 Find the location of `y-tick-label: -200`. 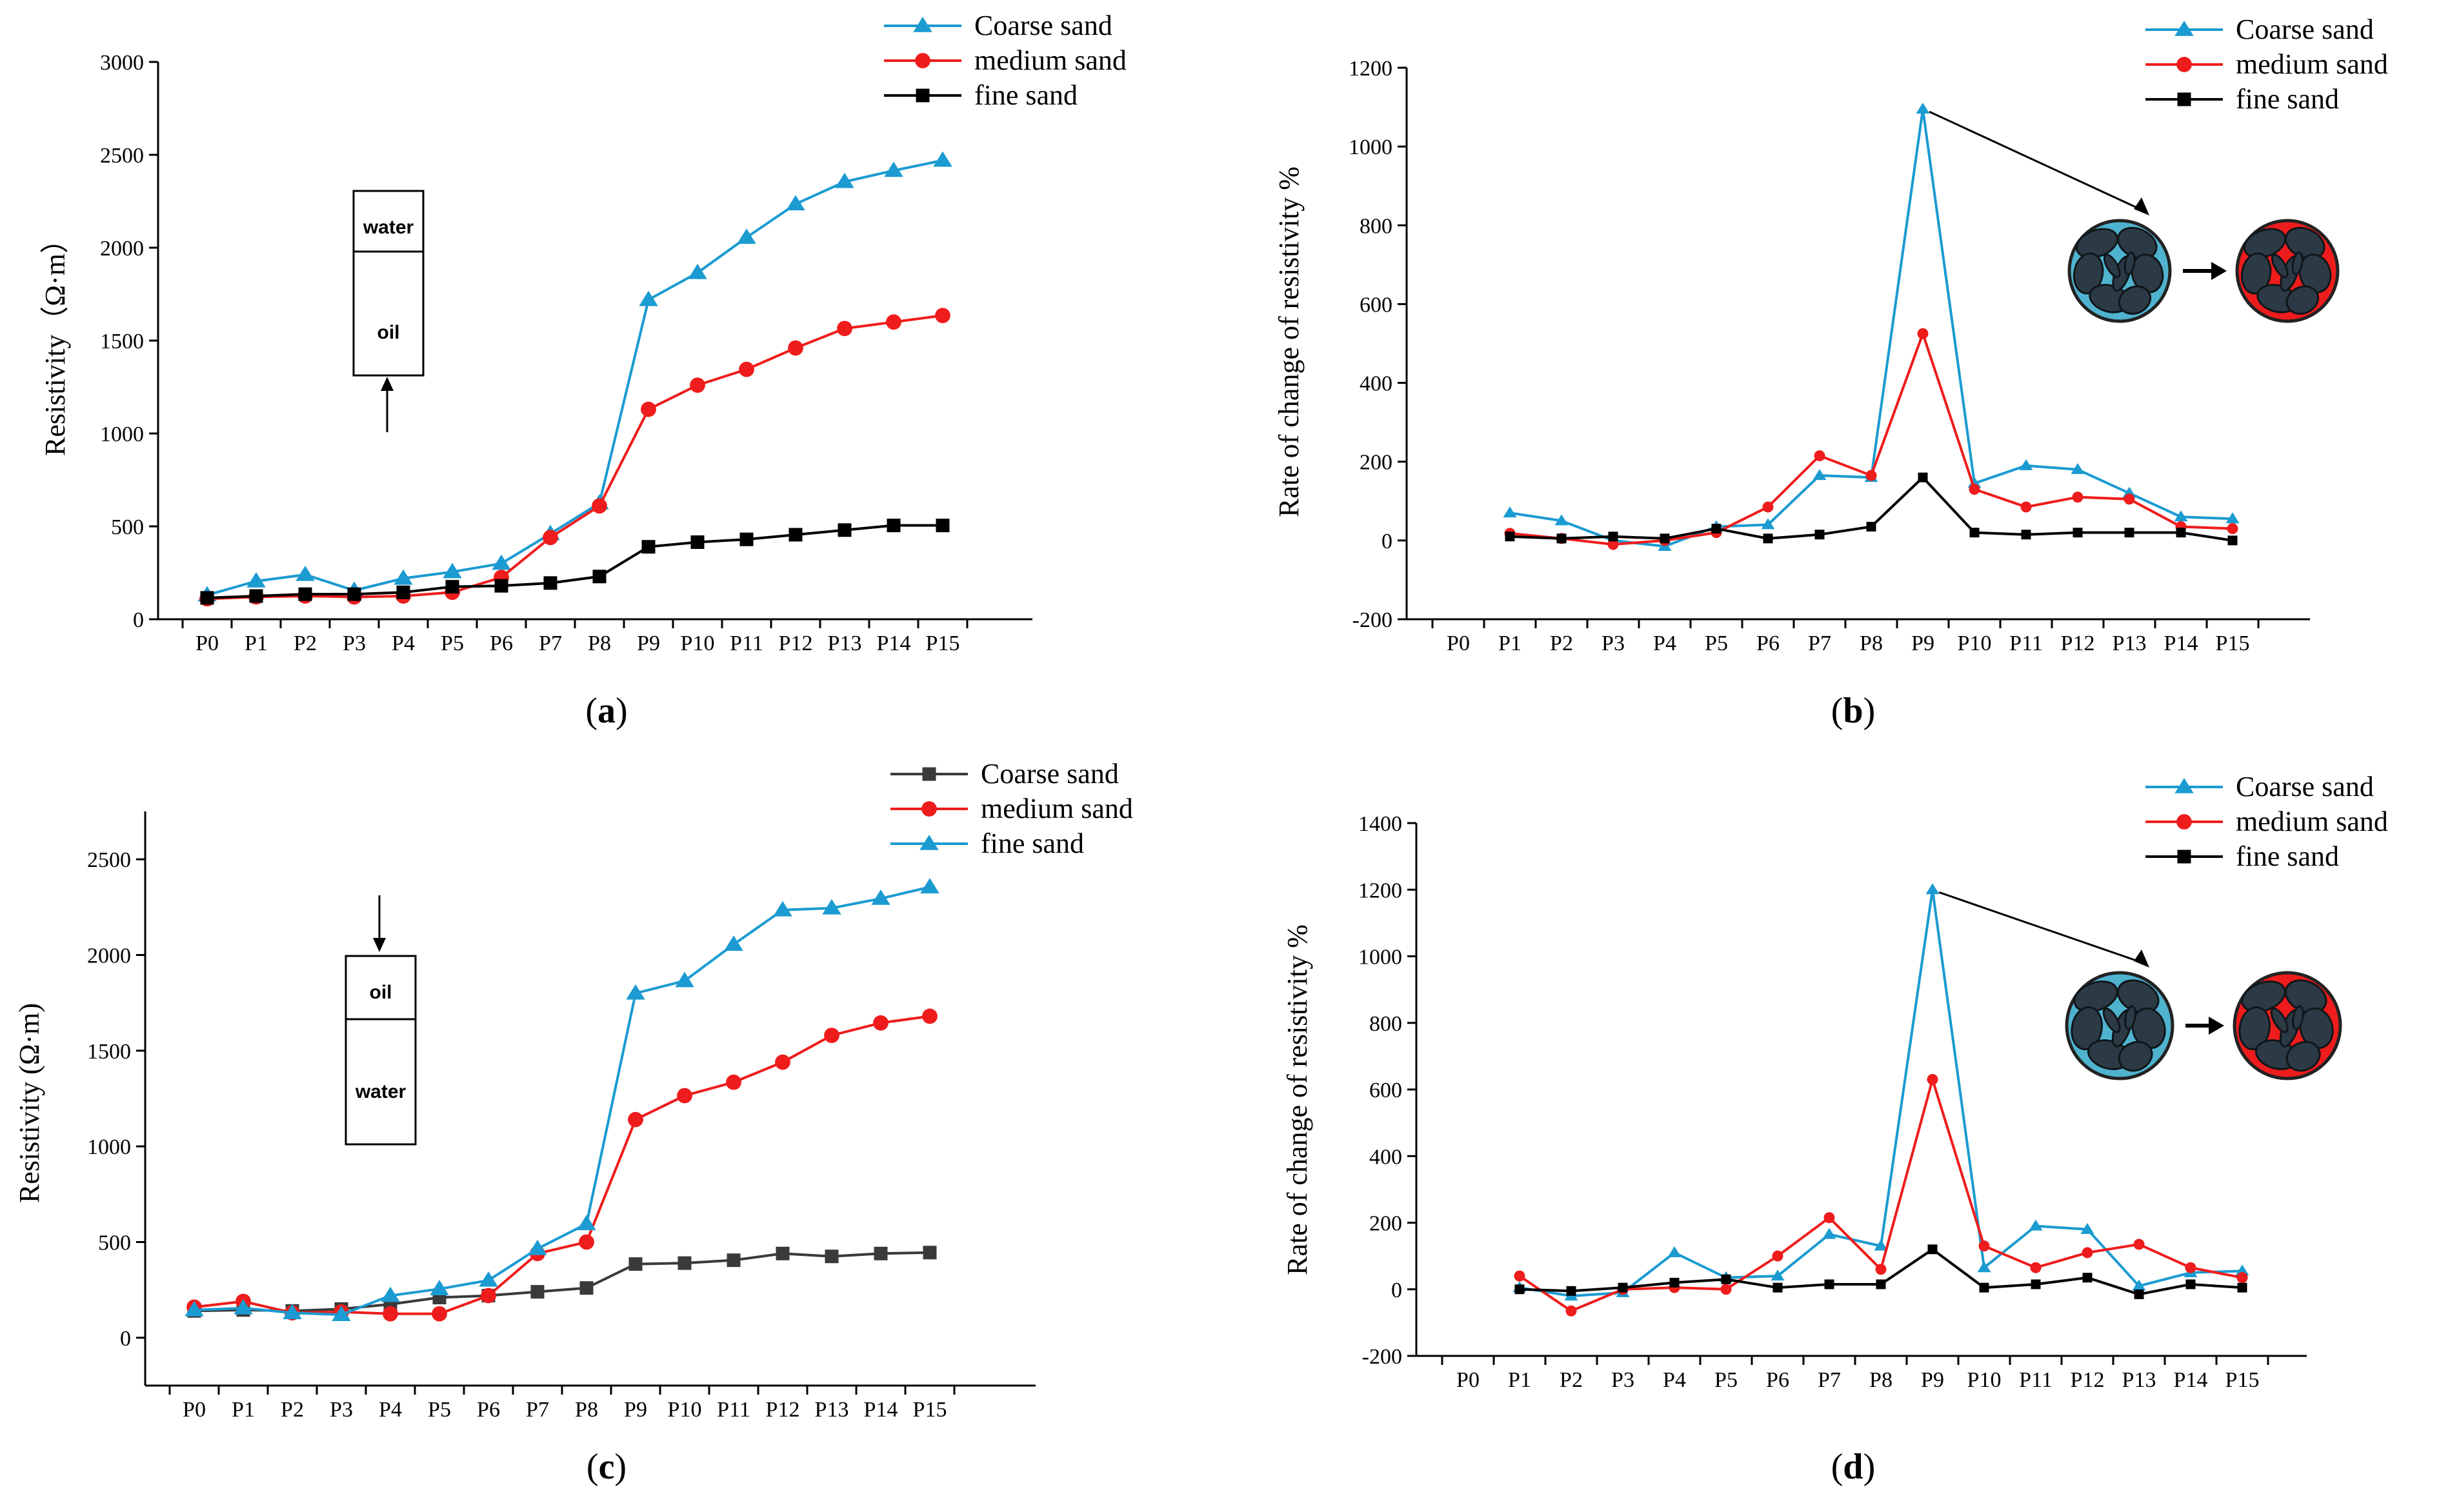

y-tick-label: -200 is located at coordinates (1382, 1357).